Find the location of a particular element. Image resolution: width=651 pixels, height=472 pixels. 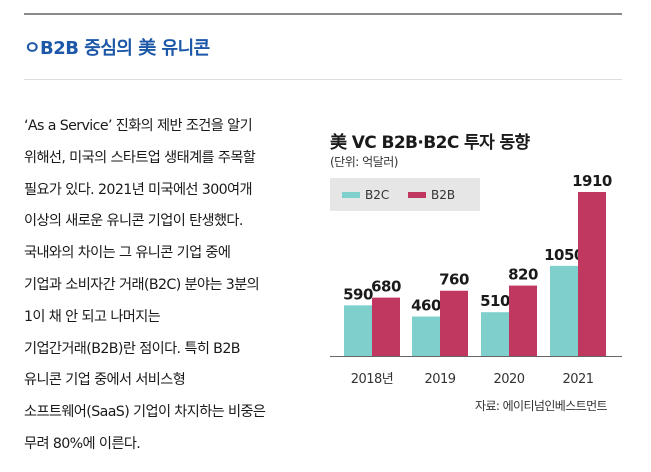

paragraph-line: ‘As a Service’ 진화의 제반 조건을 알기 is located at coordinates (138, 126).